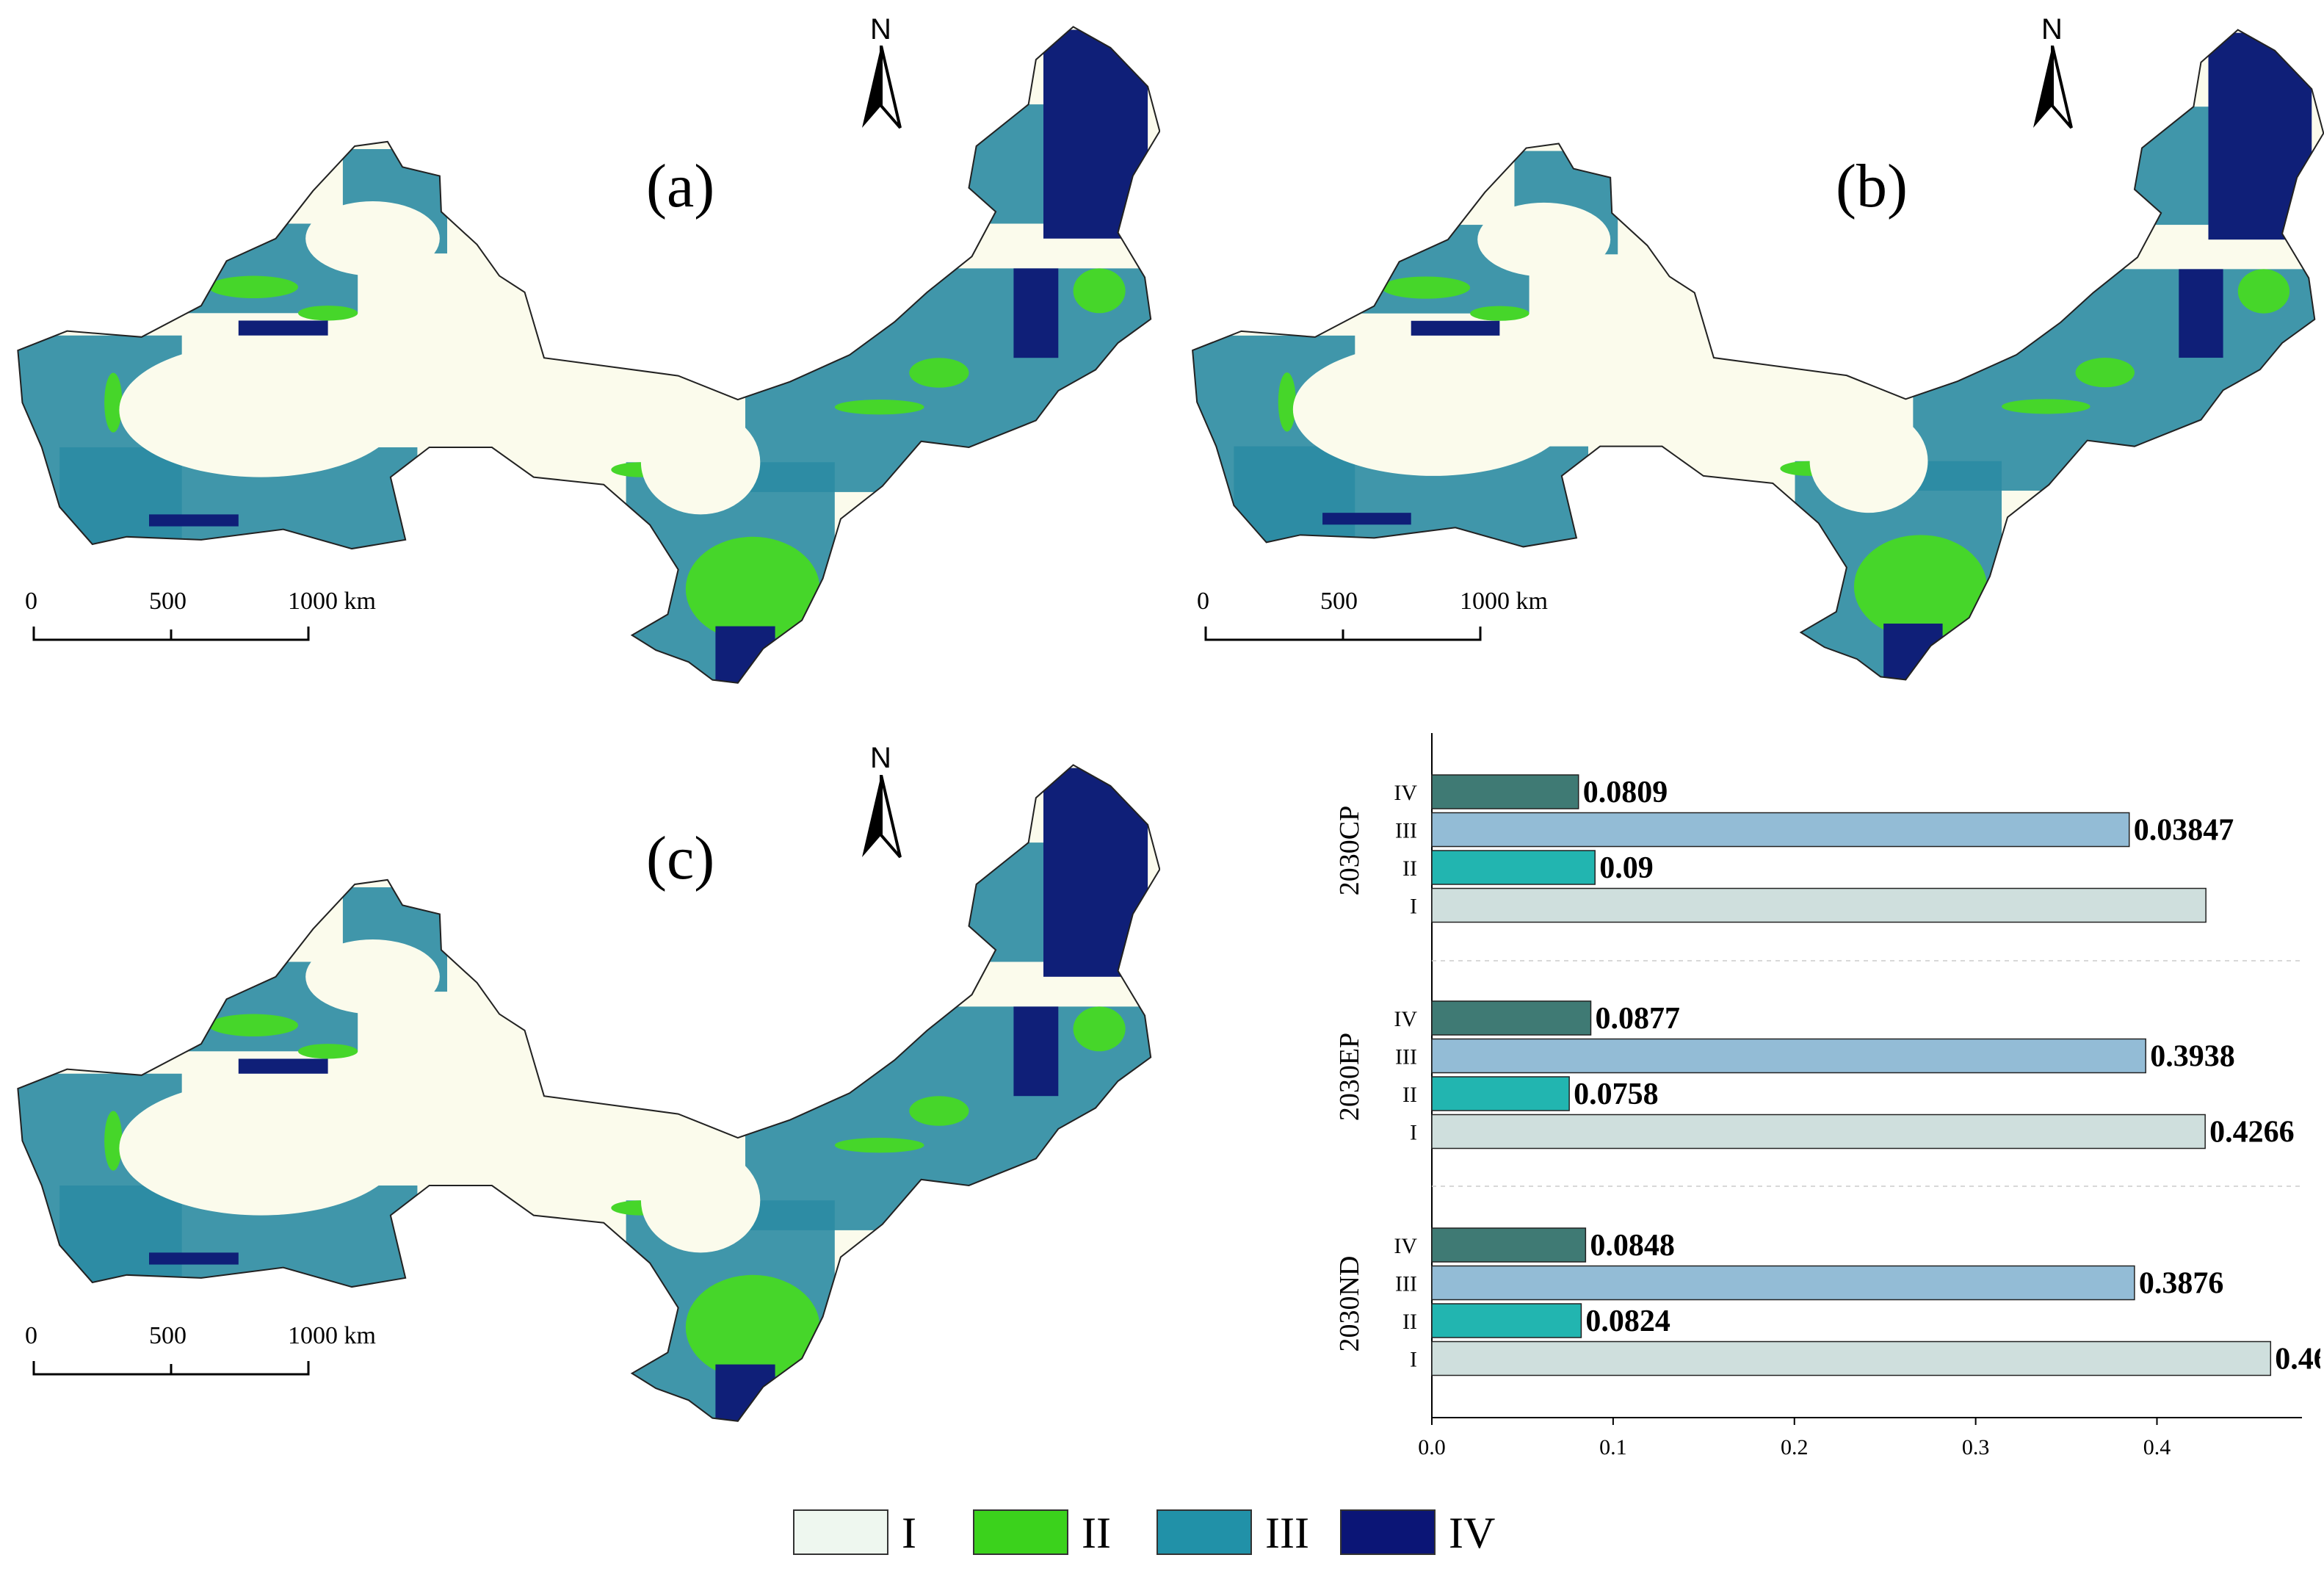  I want to click on bar-value-label: 0.09, so click(1626, 868).